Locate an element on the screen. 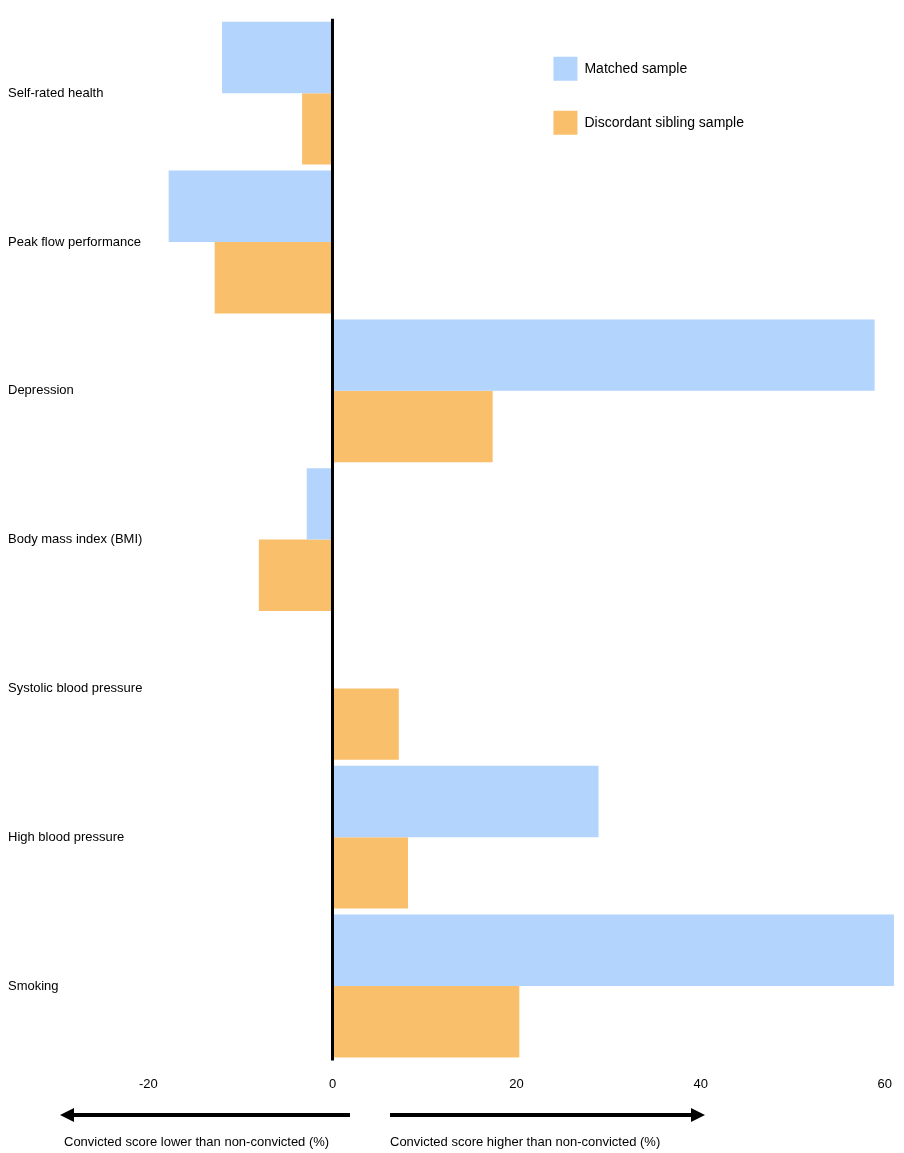 The height and width of the screenshot is (1153, 904). y-tick-label: Self-rated health is located at coordinates (56, 92).